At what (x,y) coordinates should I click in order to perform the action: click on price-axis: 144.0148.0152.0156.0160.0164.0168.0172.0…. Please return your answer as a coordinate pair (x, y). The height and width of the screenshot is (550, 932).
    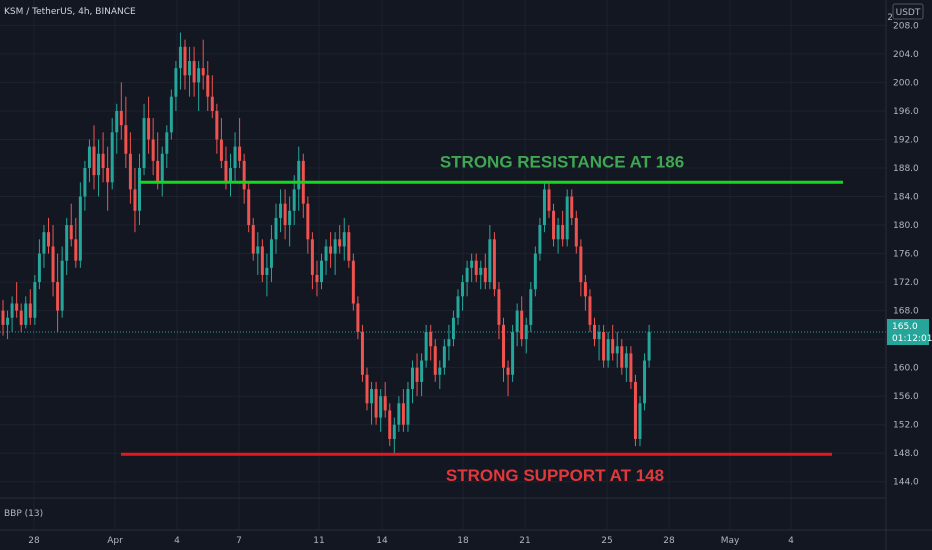
    Looking at the image, I should click on (906, 254).